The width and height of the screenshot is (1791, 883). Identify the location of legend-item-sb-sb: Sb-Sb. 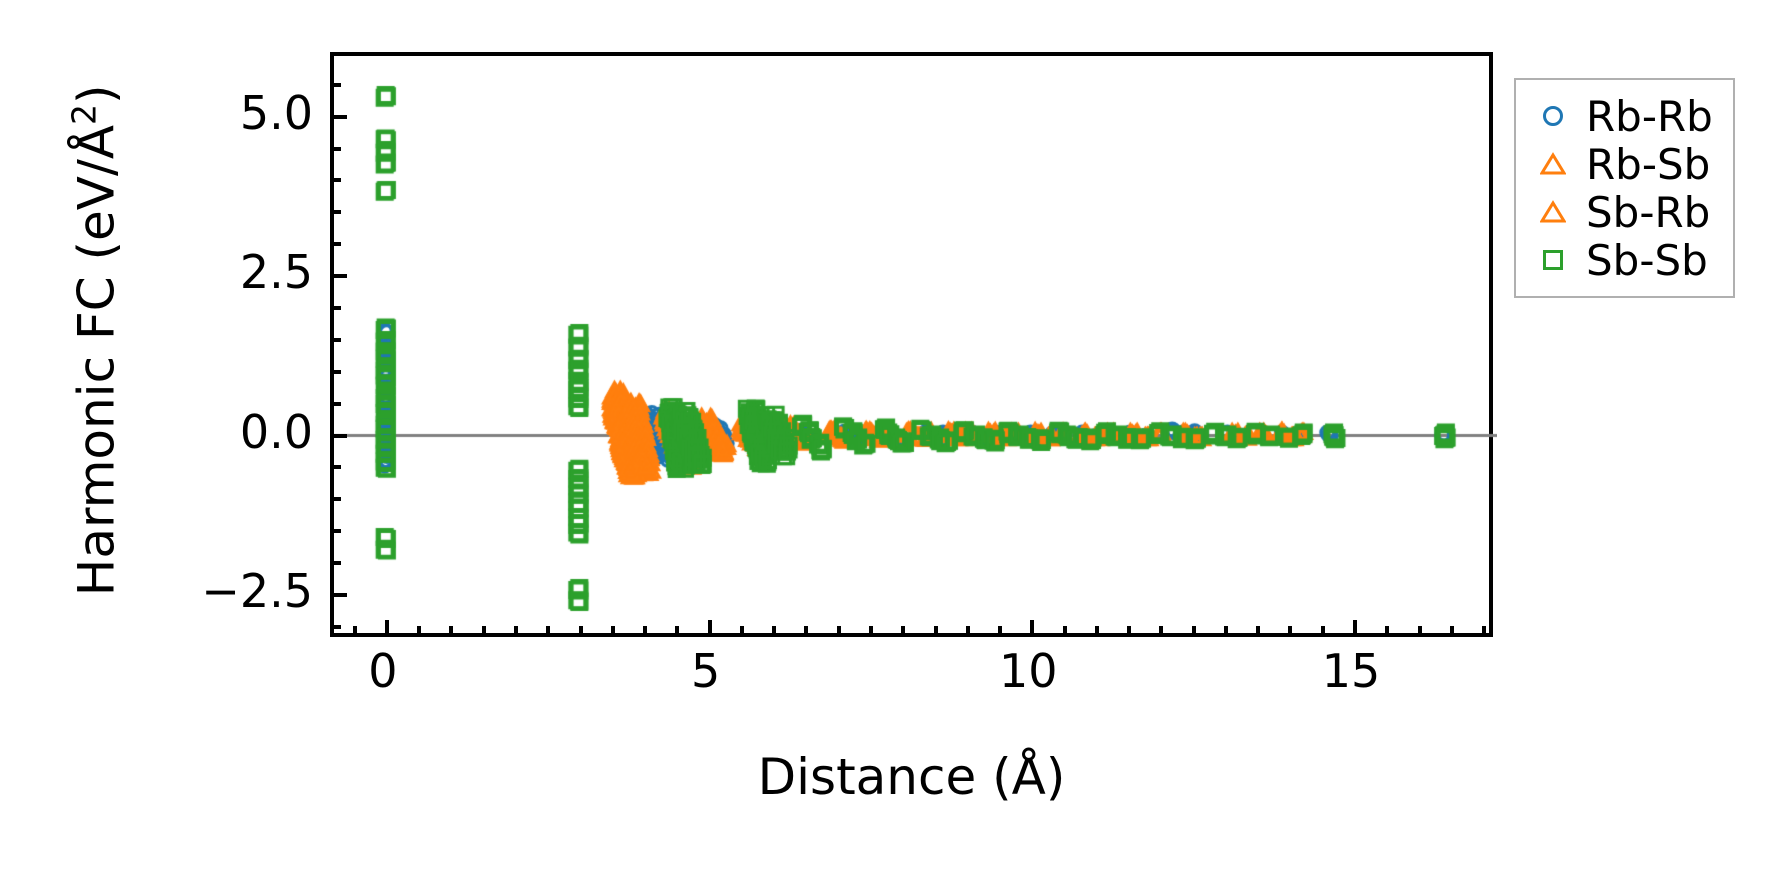
(1621, 260).